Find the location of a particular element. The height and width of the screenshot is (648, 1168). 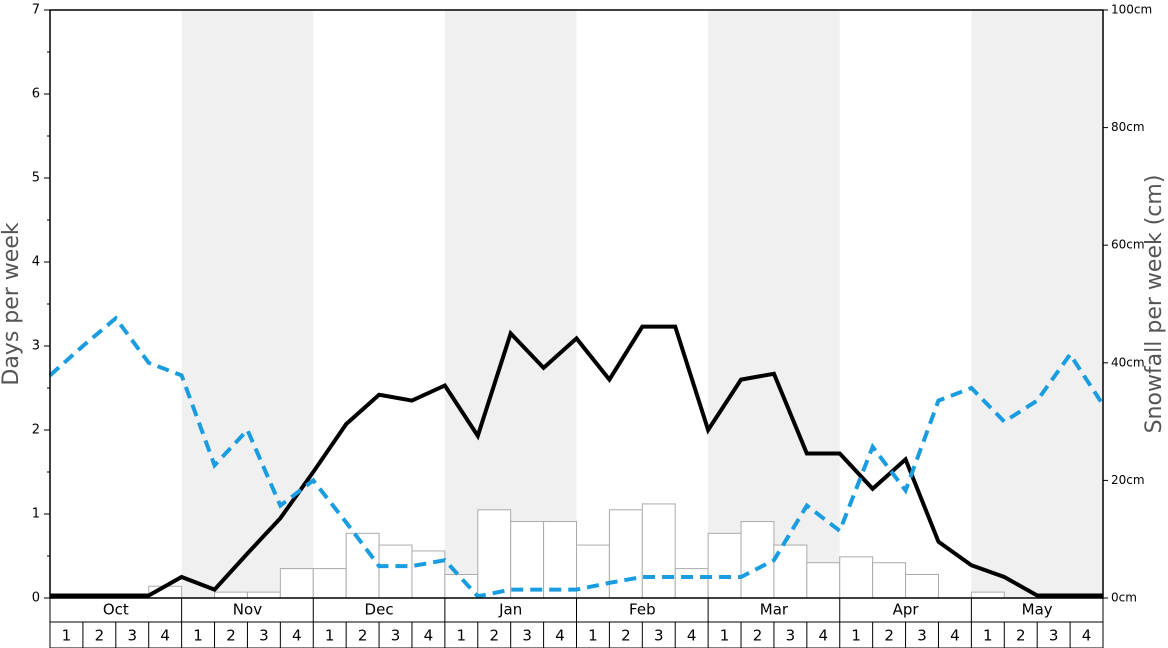

y2-tick-label: 20cm is located at coordinates (1128, 480).